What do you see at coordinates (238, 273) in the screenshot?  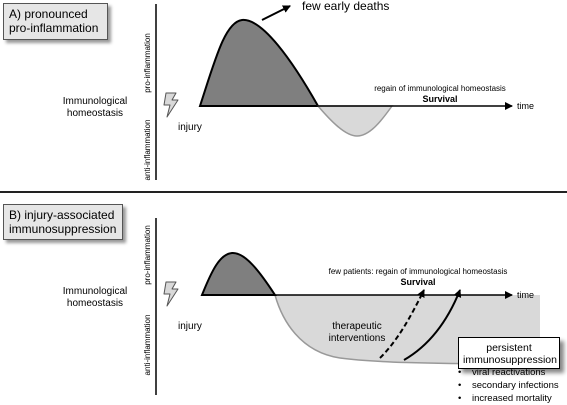 I see `panel-b-pro-inflammation-curve` at bounding box center [238, 273].